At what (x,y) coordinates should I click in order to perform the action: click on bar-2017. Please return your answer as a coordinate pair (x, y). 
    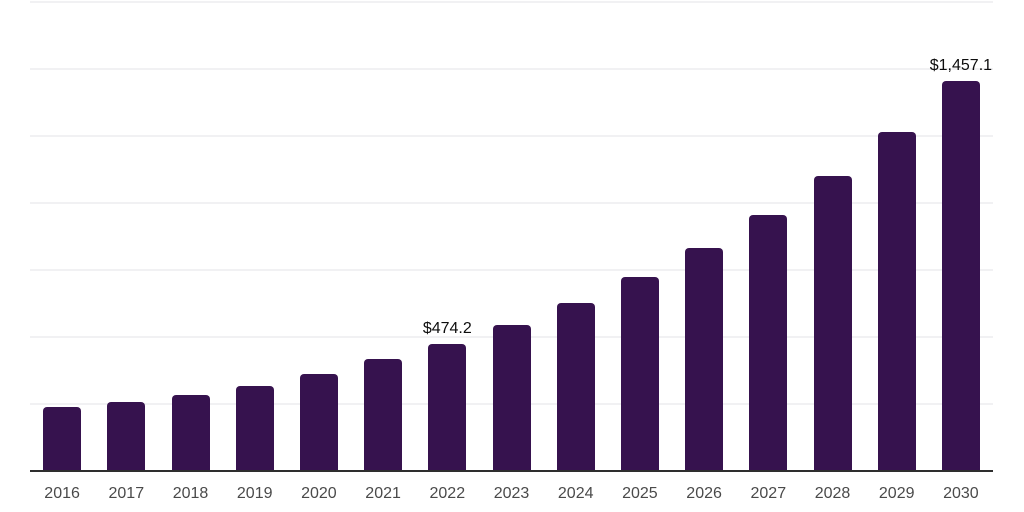
    Looking at the image, I should click on (126, 436).